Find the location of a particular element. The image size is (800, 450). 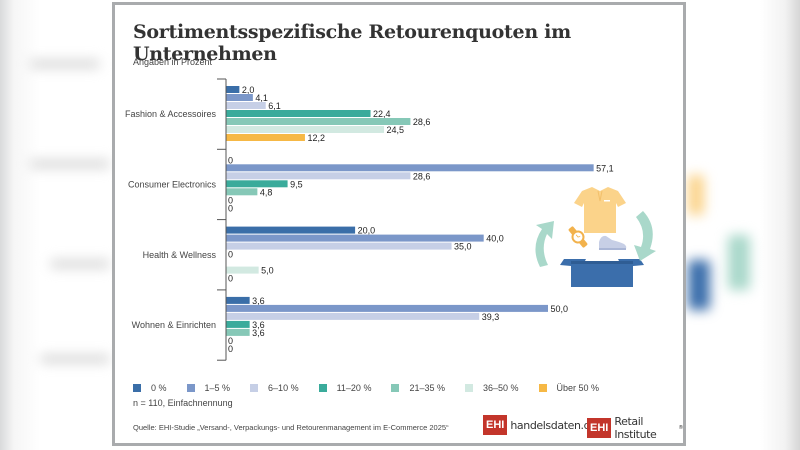

logo-retail-institute: EHI Retail Institute ® is located at coordinates (635, 428).